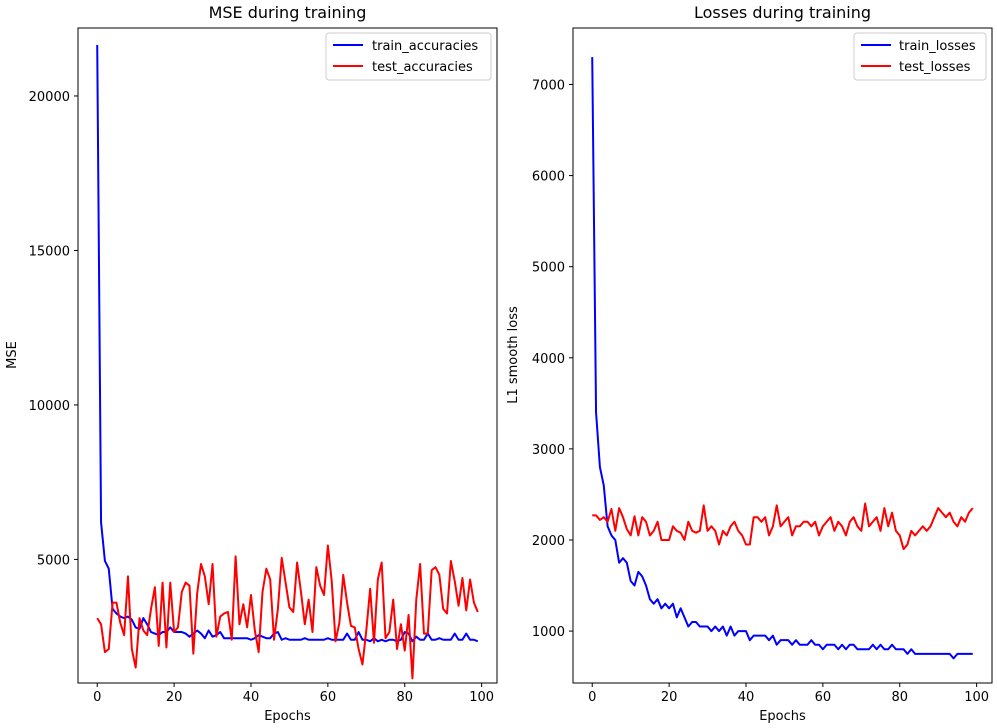 Image resolution: width=997 pixels, height=728 pixels. What do you see at coordinates (513, 355) in the screenshot?
I see `y-axis-label: L1 smooth loss` at bounding box center [513, 355].